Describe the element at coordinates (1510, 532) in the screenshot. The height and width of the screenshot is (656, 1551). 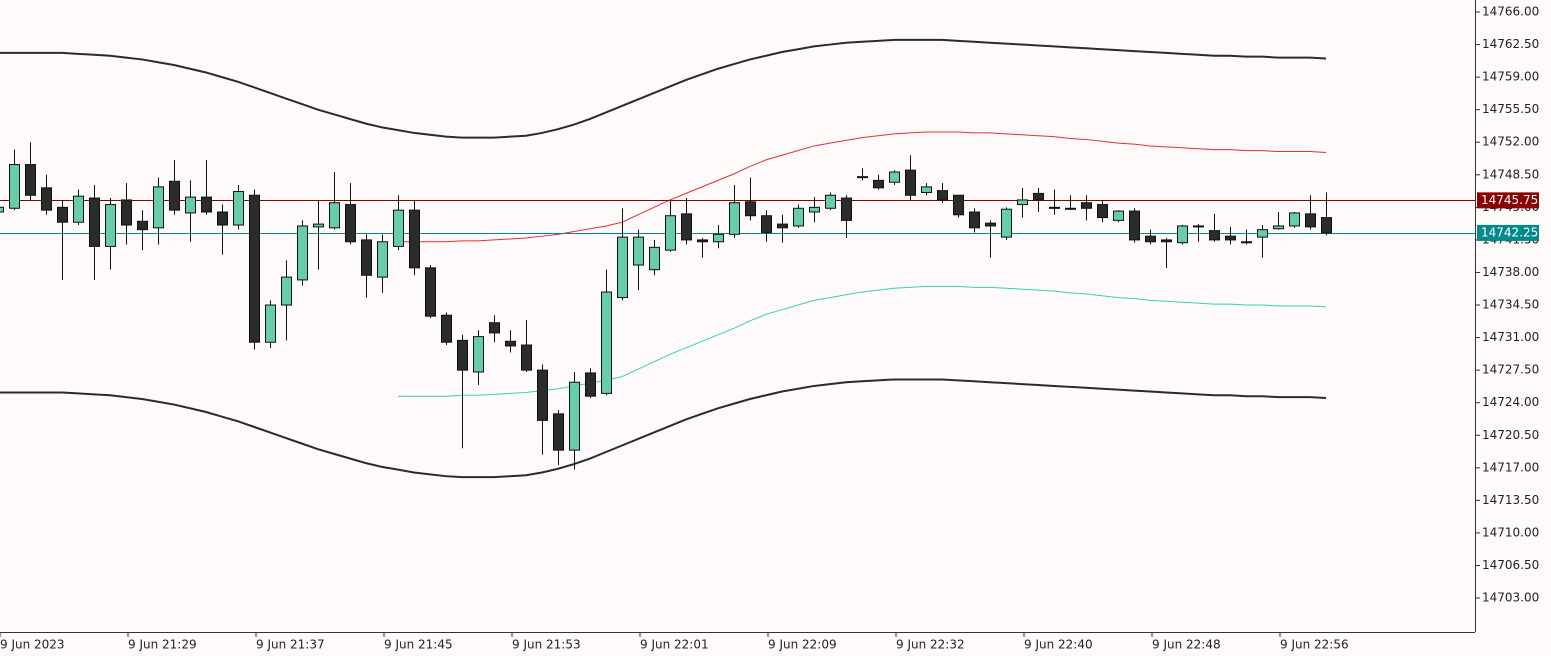
I see `y-tick-label: 14710.00` at that location.